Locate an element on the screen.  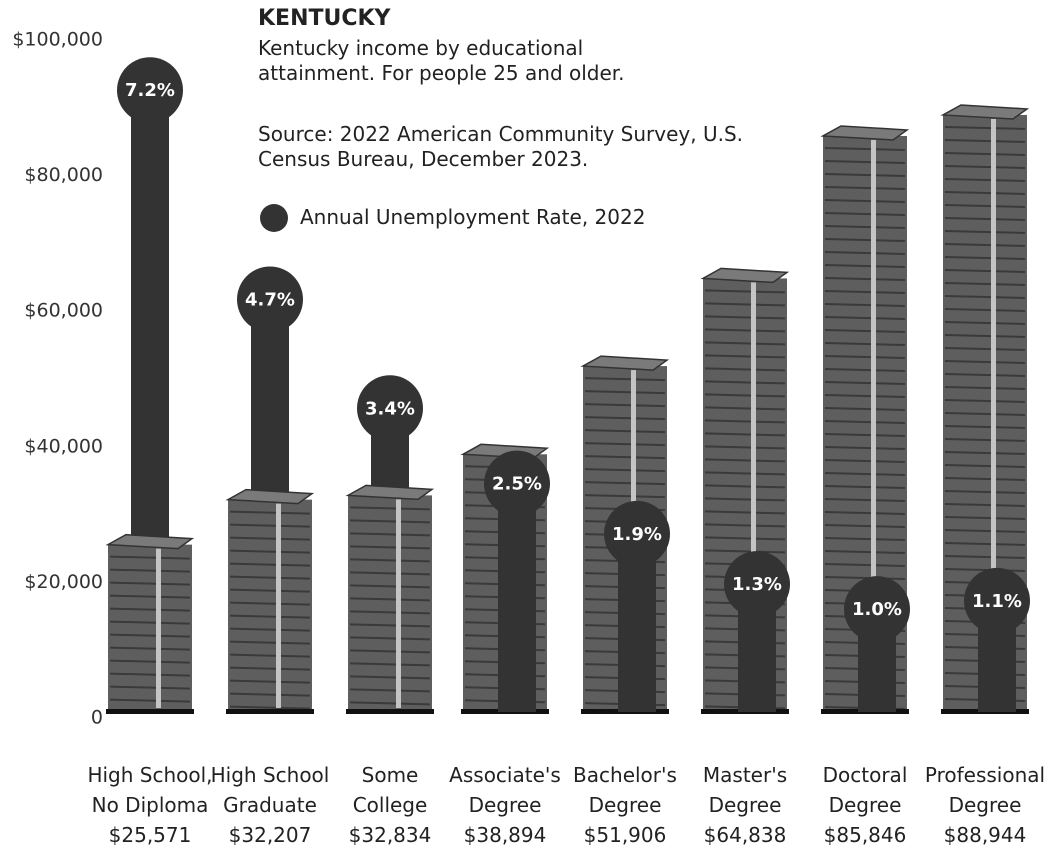
x-category: High School, No Diploma $25,571 is located at coordinates (150, 804).